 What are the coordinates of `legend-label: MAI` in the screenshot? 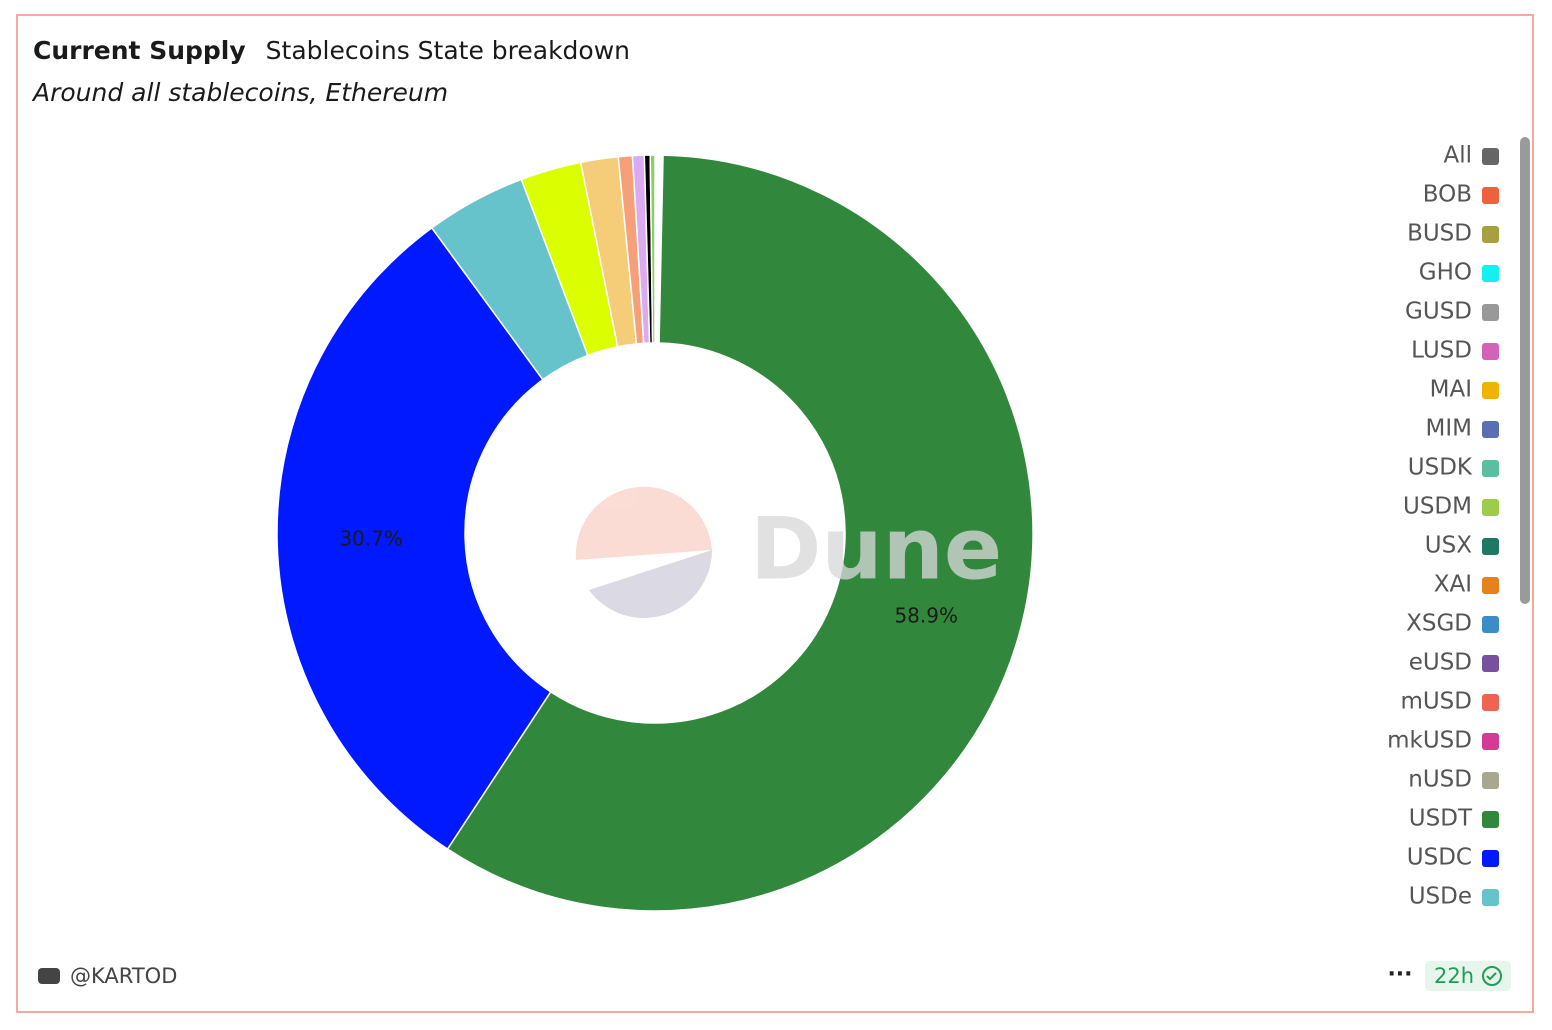 It's located at (1451, 390).